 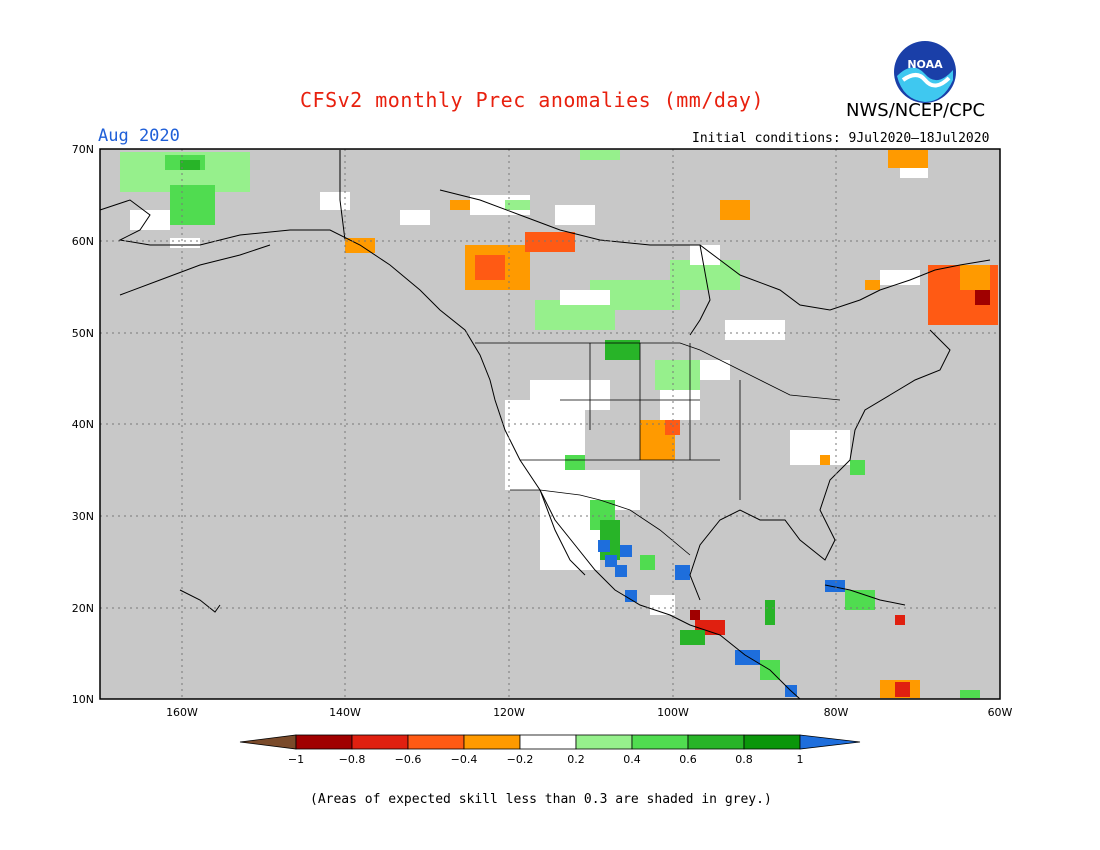 I want to click on legend-tick-label: 1, so click(x=800, y=759).